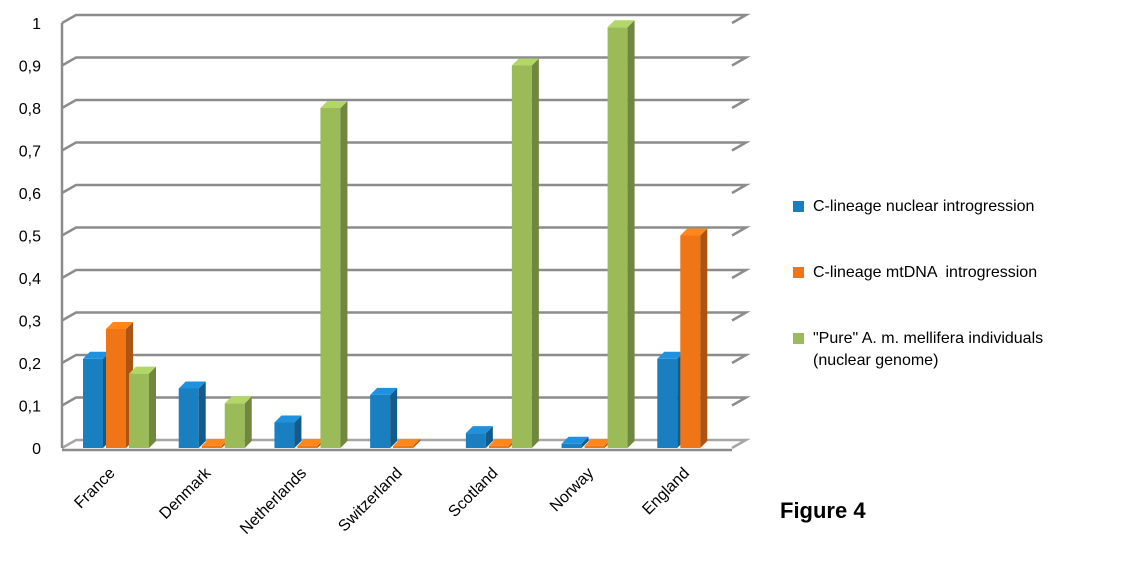 This screenshot has height=564, width=1126. Describe the element at coordinates (572, 490) in the screenshot. I see `x-tick-label: Norway` at that location.